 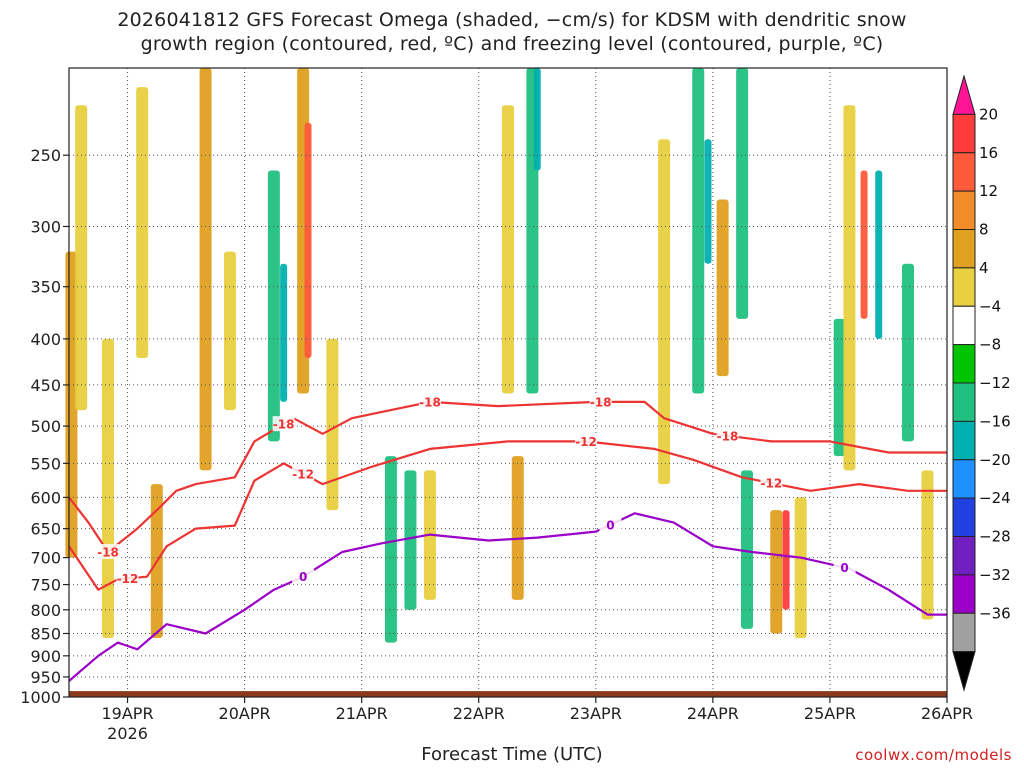 What do you see at coordinates (964, 94) in the screenshot?
I see `colorbar-arrow-top` at bounding box center [964, 94].